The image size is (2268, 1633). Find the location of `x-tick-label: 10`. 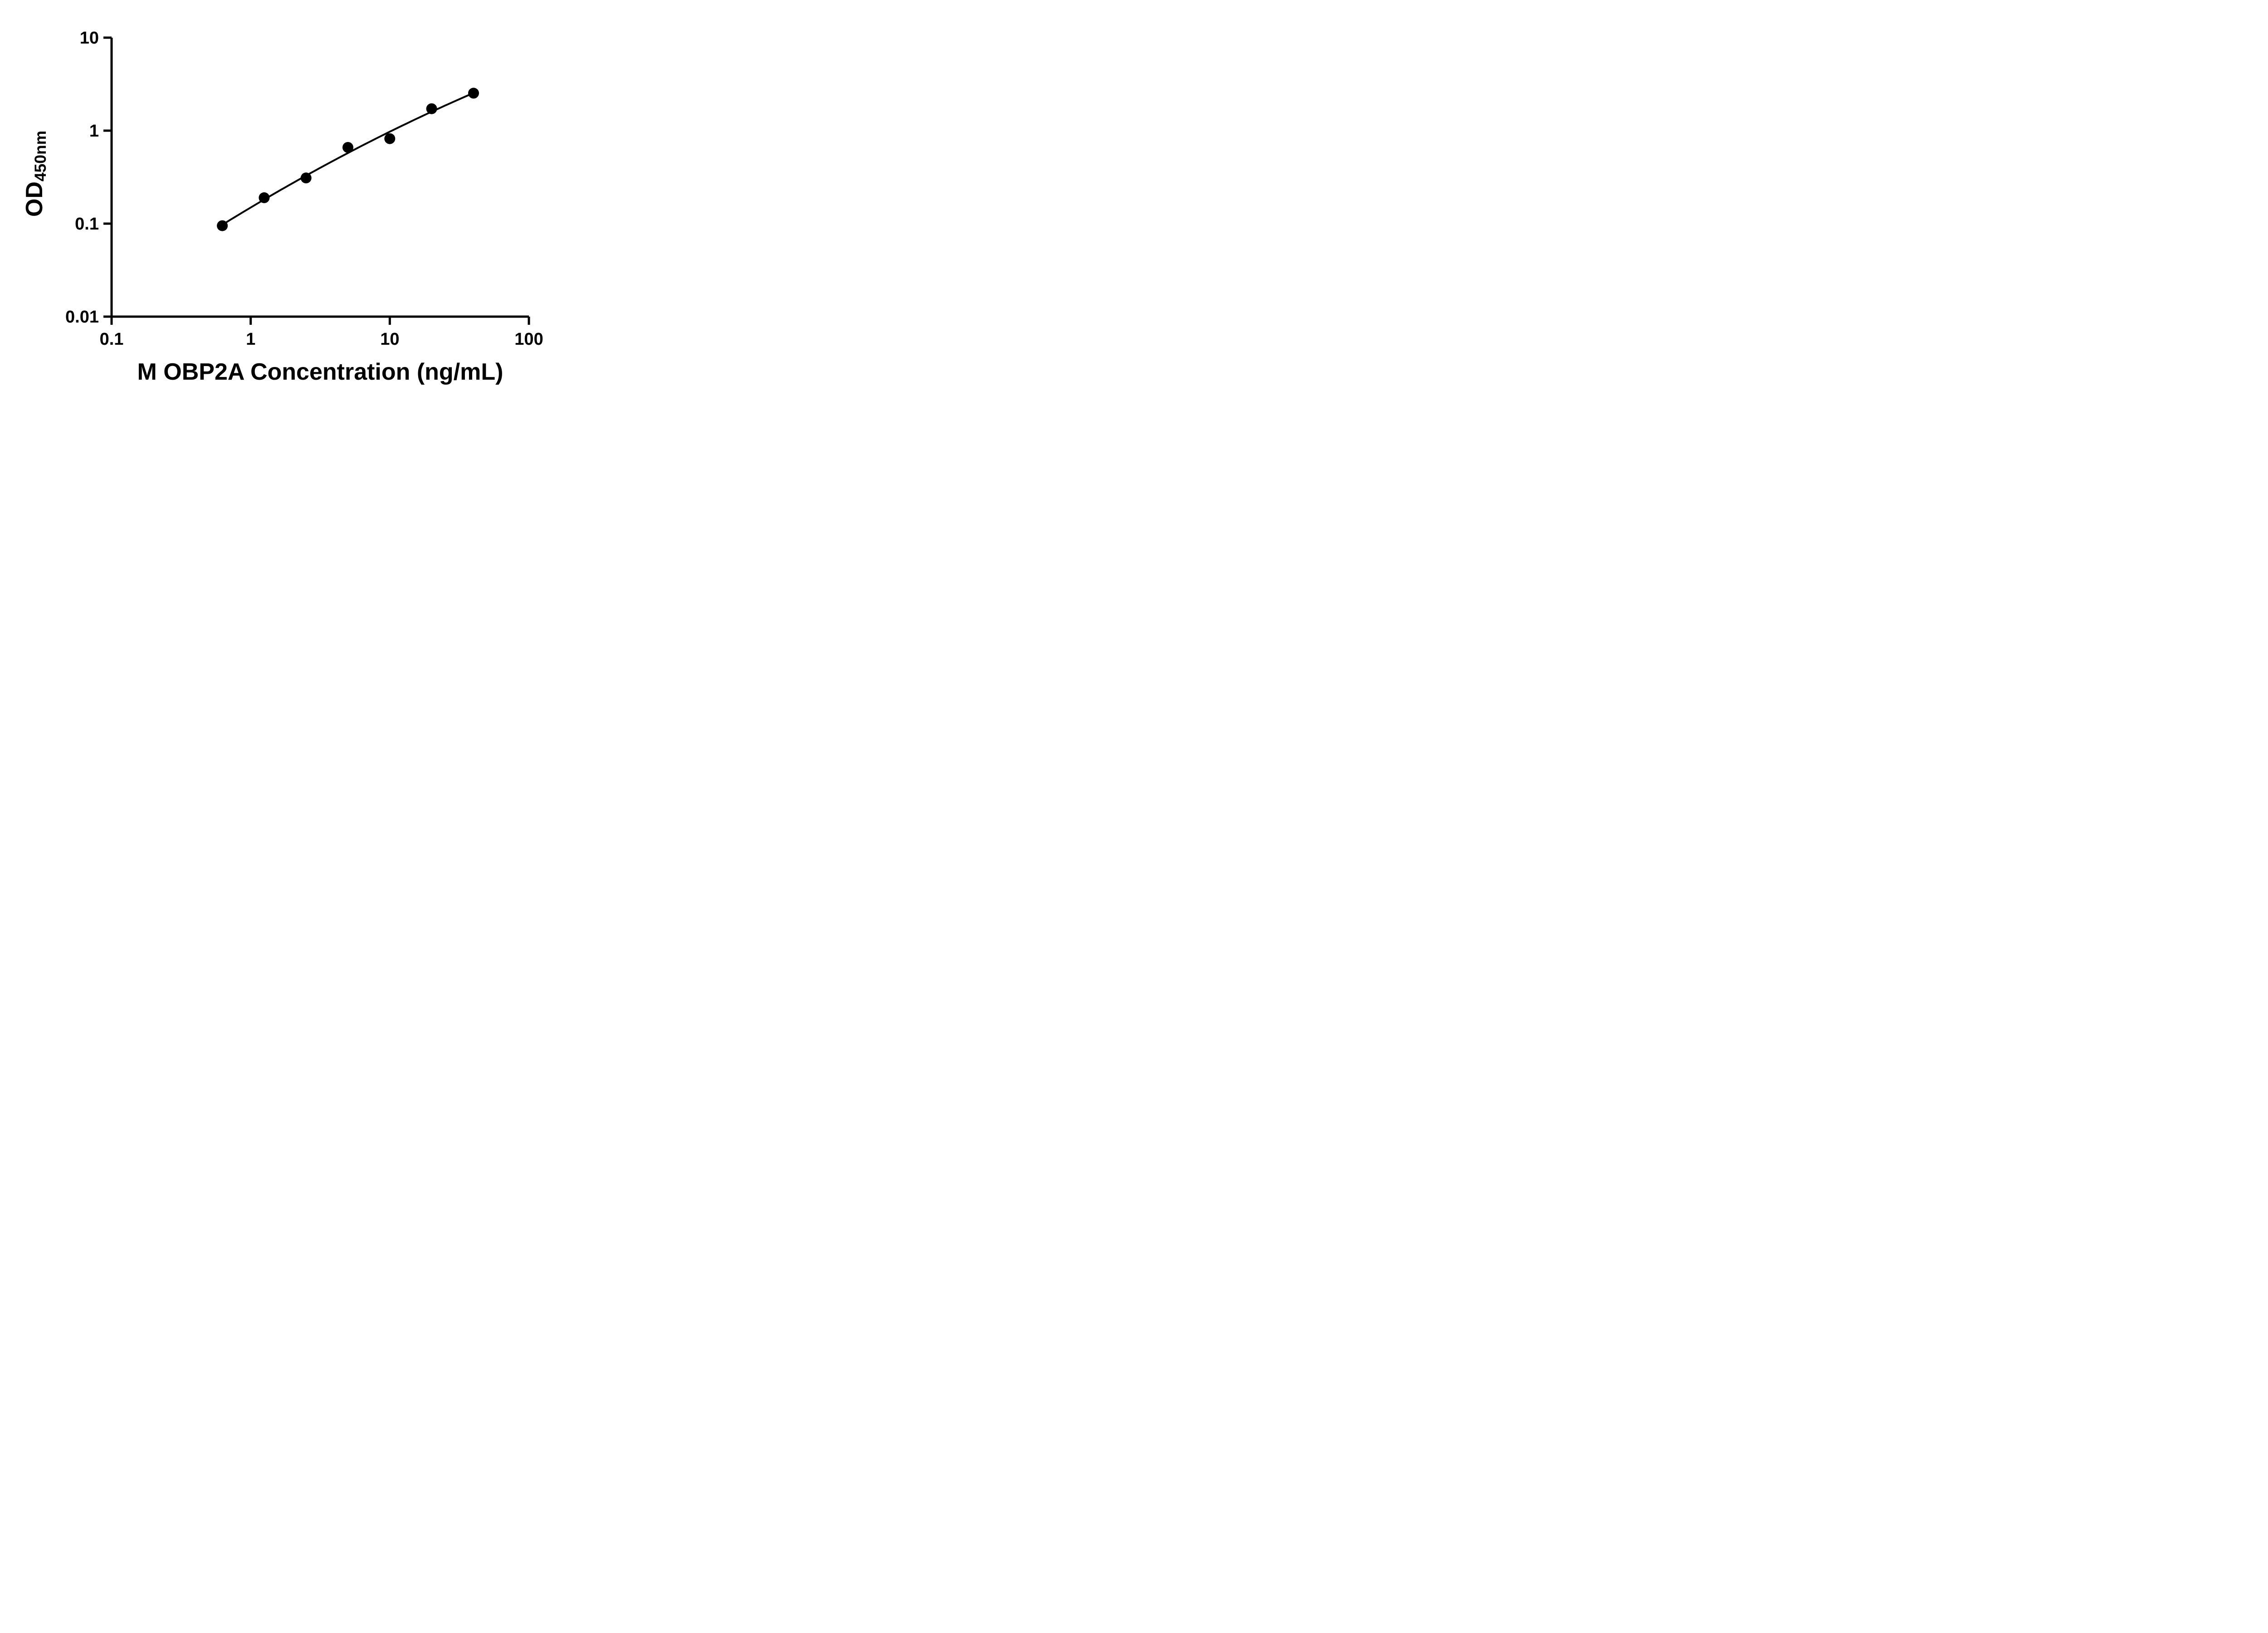

x-tick-label: 10 is located at coordinates (390, 339).